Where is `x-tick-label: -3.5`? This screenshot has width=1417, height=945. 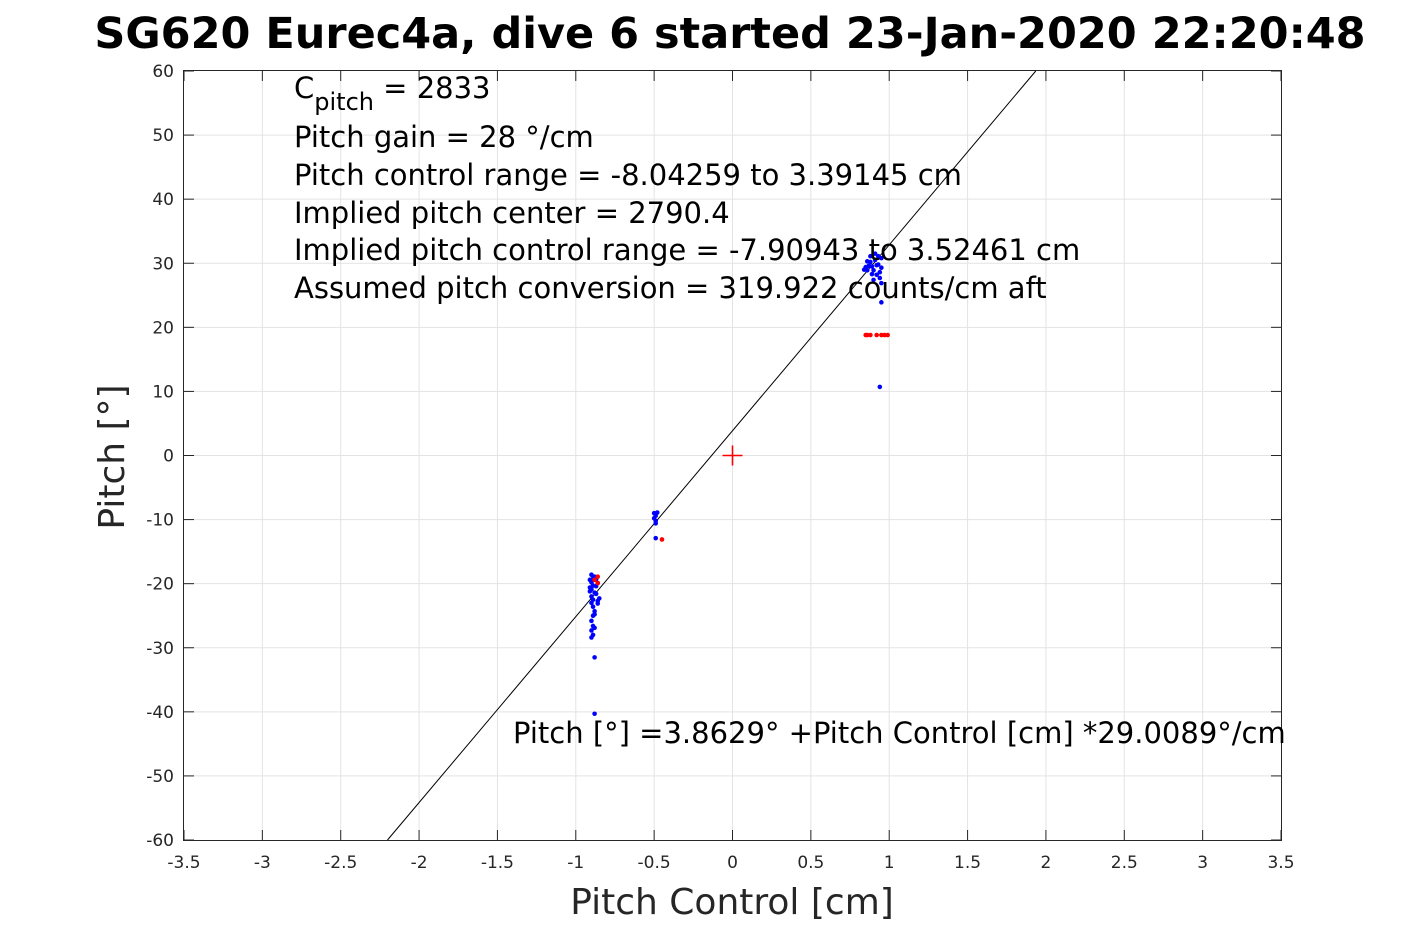
x-tick-label: -3.5 is located at coordinates (183, 863).